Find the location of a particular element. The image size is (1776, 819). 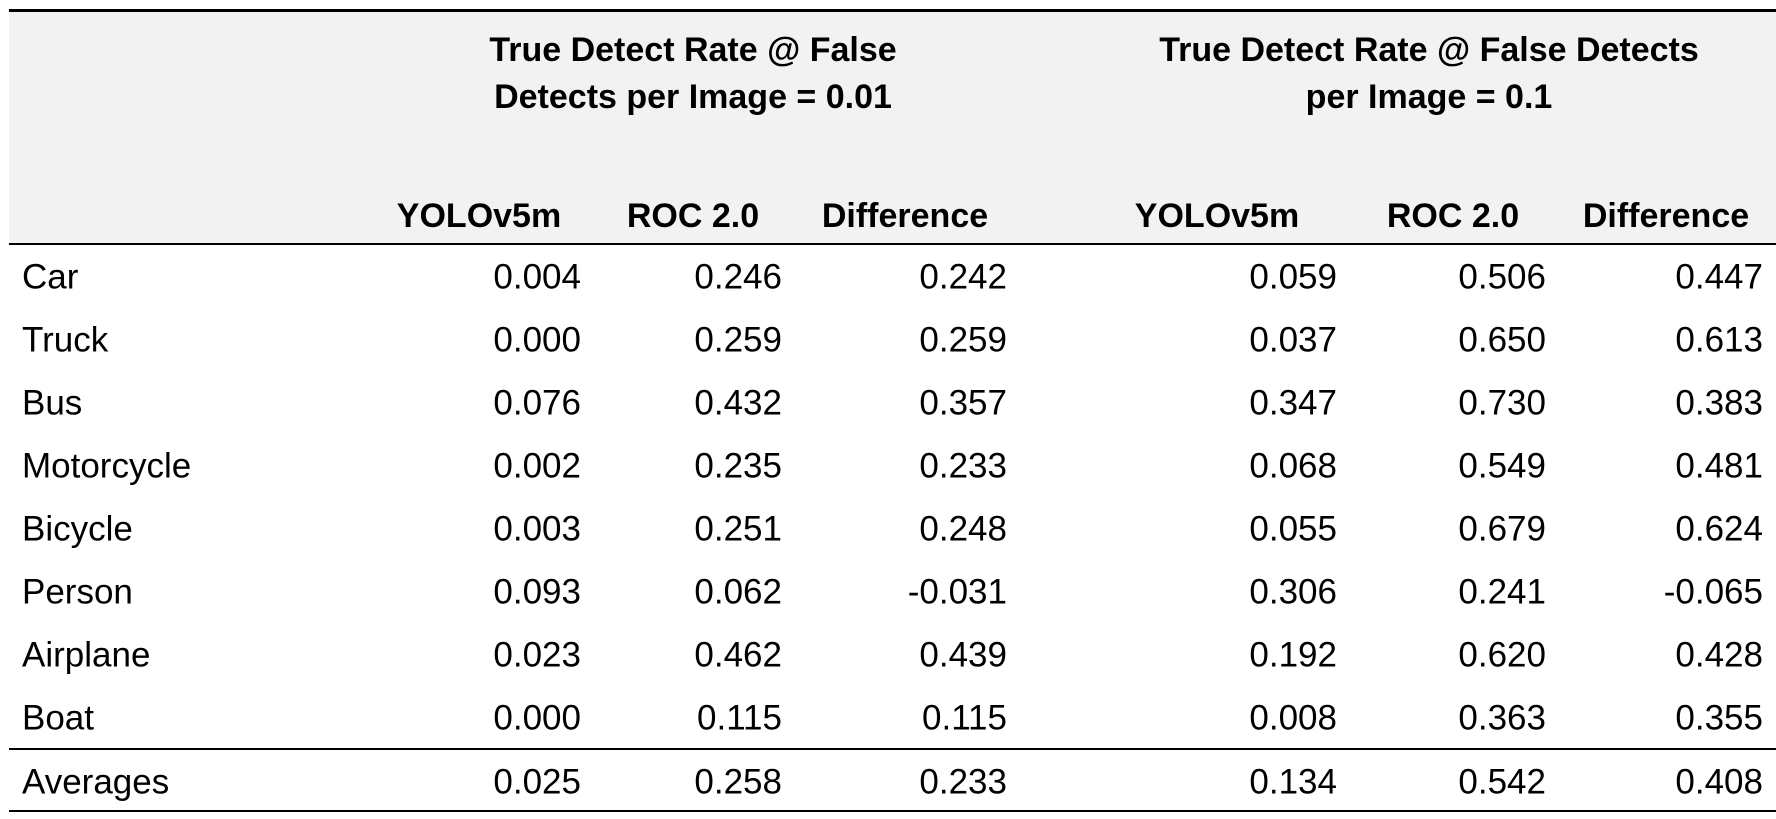

row-value: 0.355 is located at coordinates (1719, 718).